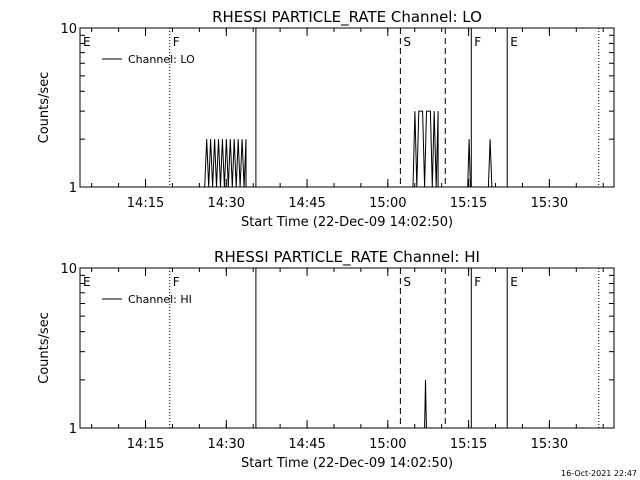  What do you see at coordinates (599, 473) in the screenshot?
I see `plot-timestamp: 16-Oct-2021 22:47` at bounding box center [599, 473].